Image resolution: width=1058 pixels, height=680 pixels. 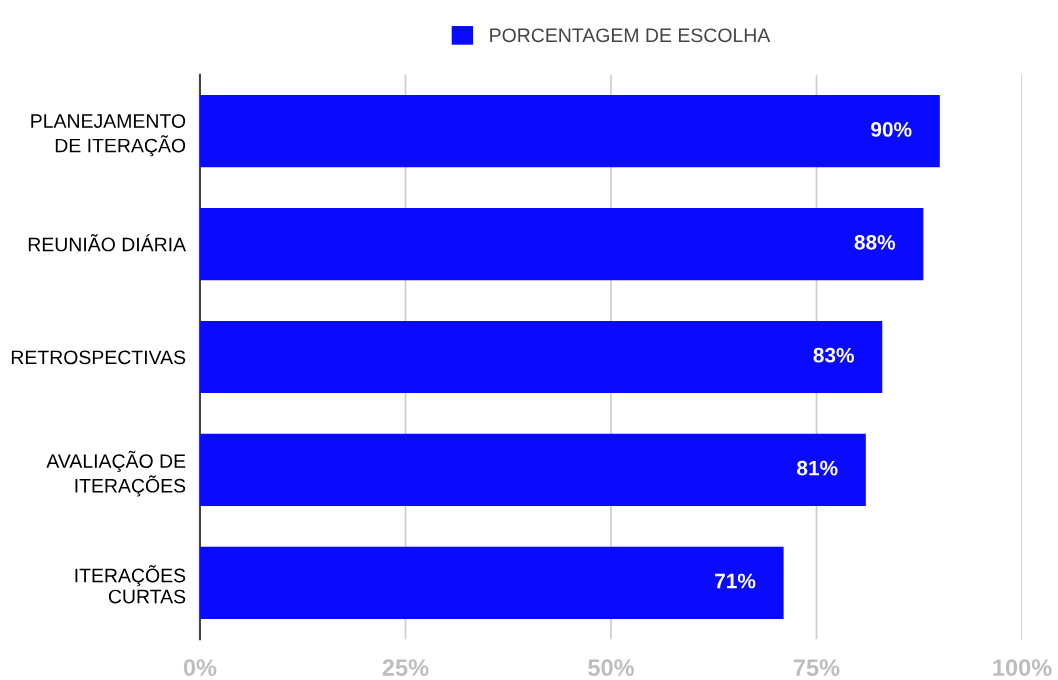 What do you see at coordinates (891, 129) in the screenshot?
I see `data-label: 90%` at bounding box center [891, 129].